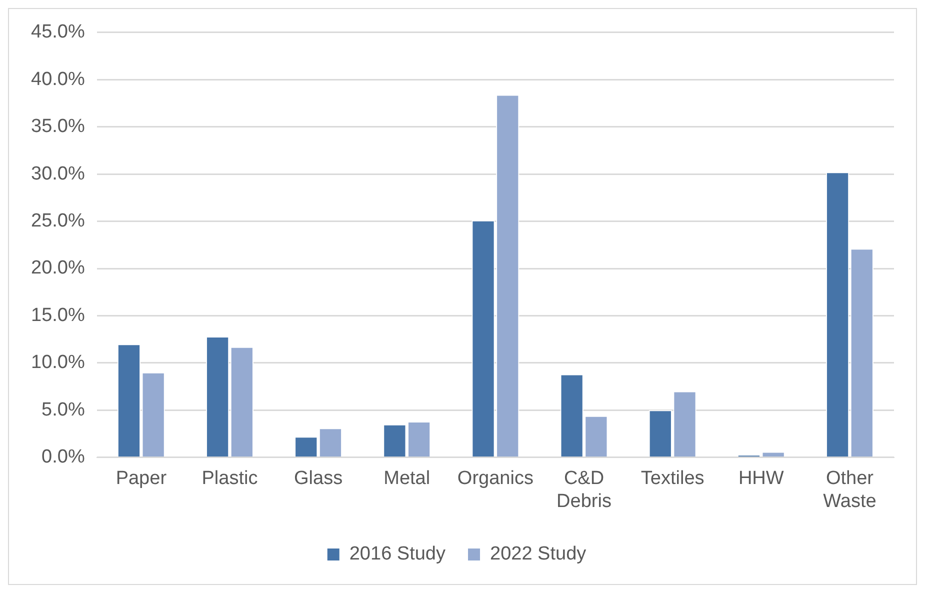 Image resolution: width=925 pixels, height=593 pixels. I want to click on y-tick-label: 35.0%, so click(58, 127).